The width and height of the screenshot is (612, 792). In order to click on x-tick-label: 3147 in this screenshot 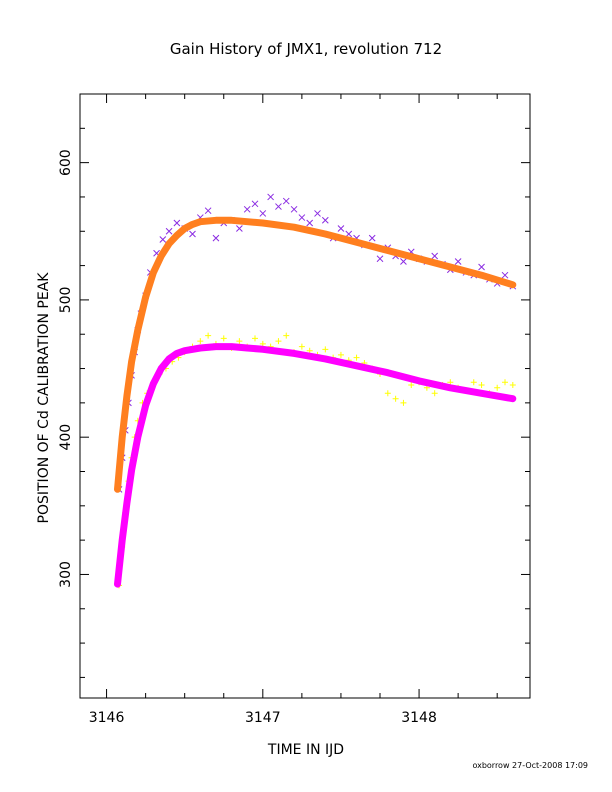, I will do `click(263, 718)`.